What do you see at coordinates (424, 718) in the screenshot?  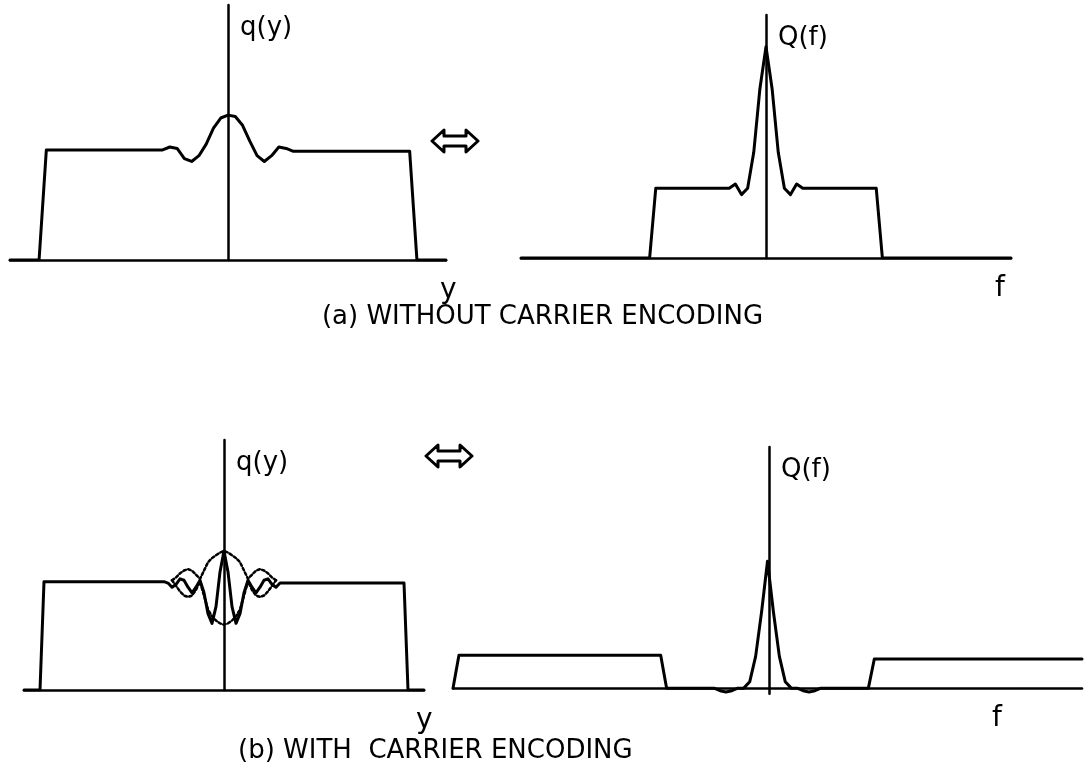 I see `x-axis-title: y` at bounding box center [424, 718].